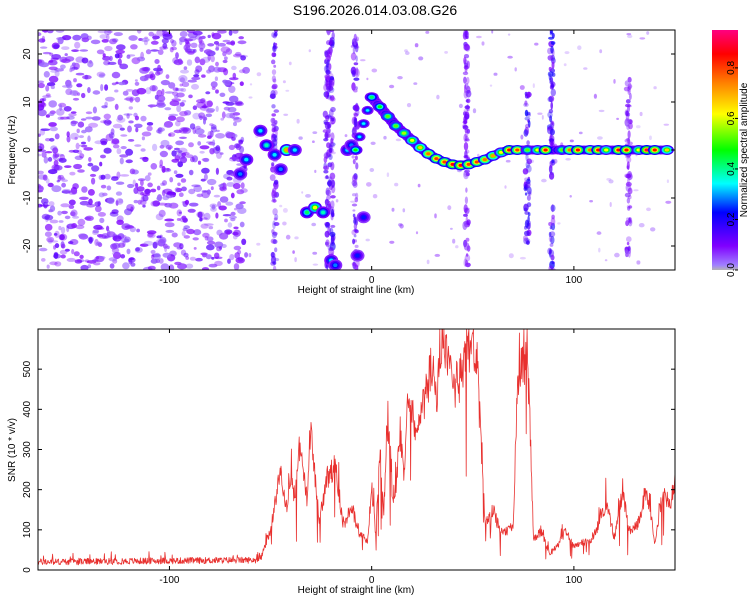 The height and width of the screenshot is (600, 750). I want to click on y-tick-label: -20, so click(27, 245).